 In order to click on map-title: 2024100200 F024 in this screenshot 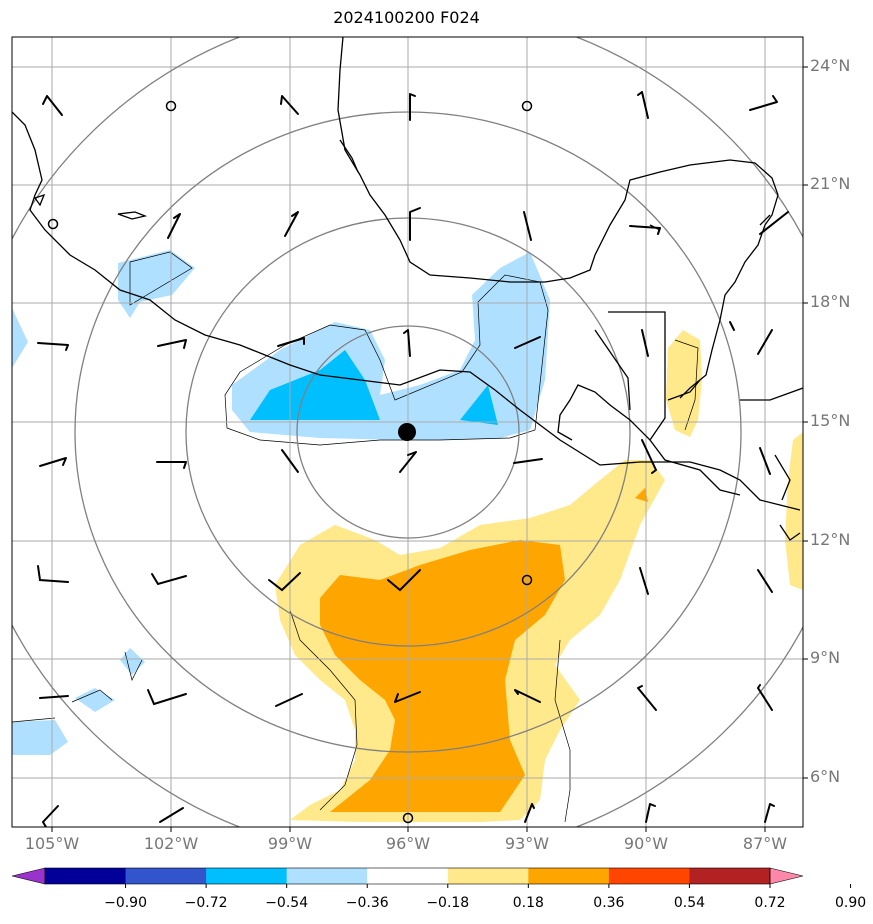, I will do `click(406, 17)`.